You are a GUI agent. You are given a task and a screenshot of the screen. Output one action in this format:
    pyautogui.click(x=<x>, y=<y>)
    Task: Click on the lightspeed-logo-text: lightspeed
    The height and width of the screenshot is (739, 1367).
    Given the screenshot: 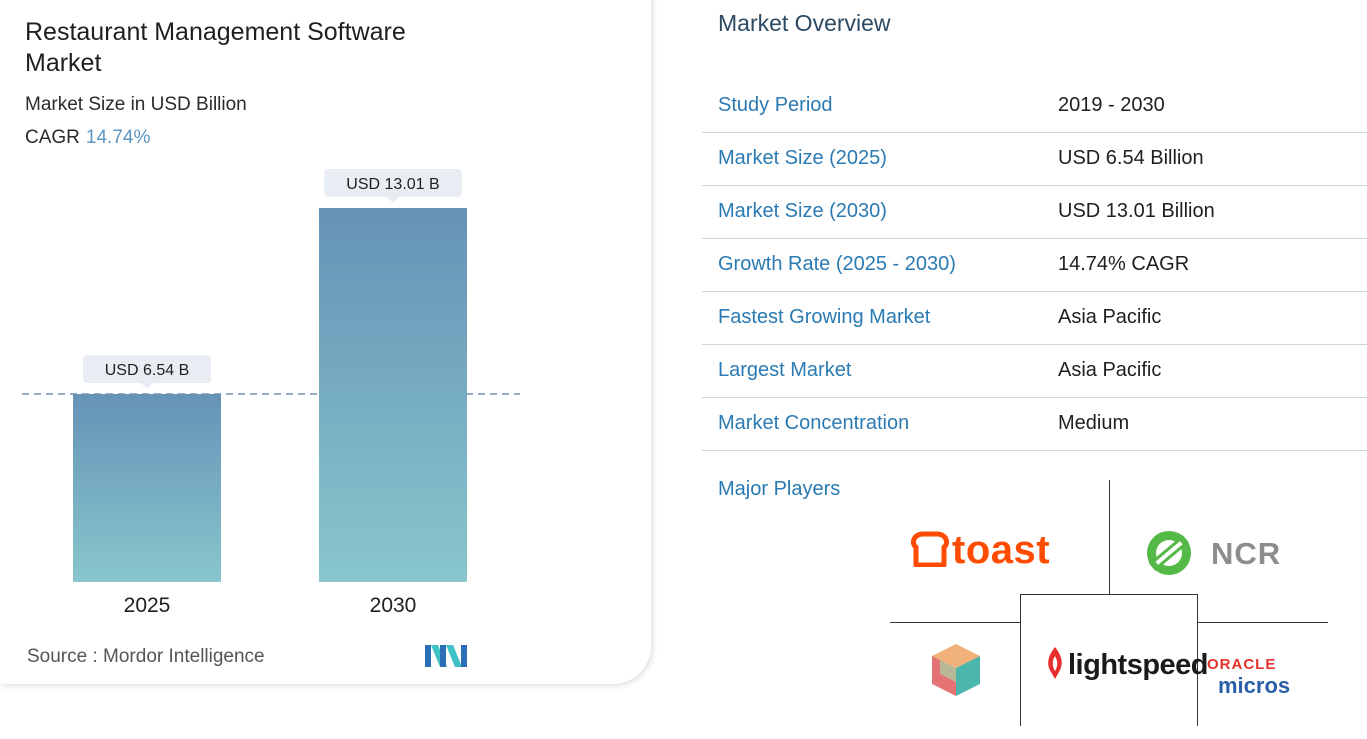 What is the action you would take?
    pyautogui.click(x=1138, y=665)
    